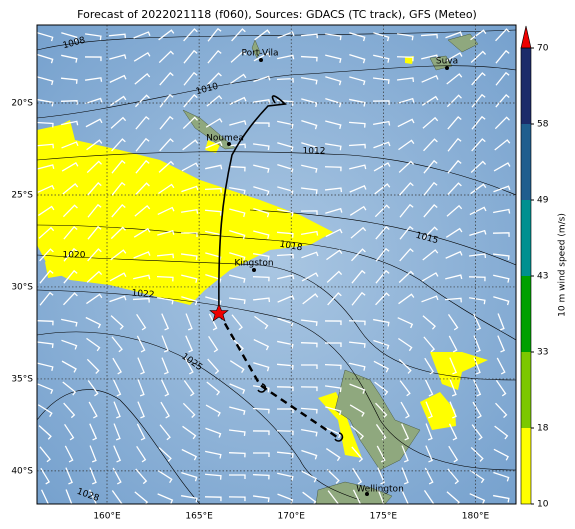 The height and width of the screenshot is (529, 575). What do you see at coordinates (300, 412) in the screenshot?
I see `cyclone-symbols` at bounding box center [300, 412].